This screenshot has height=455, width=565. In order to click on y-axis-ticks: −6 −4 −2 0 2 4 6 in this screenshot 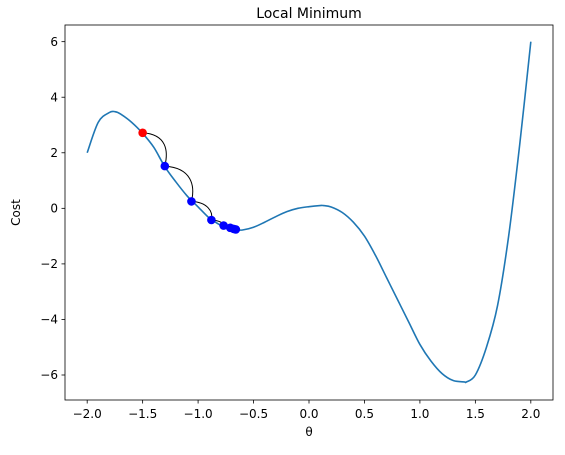, I will do `click(52, 208)`.